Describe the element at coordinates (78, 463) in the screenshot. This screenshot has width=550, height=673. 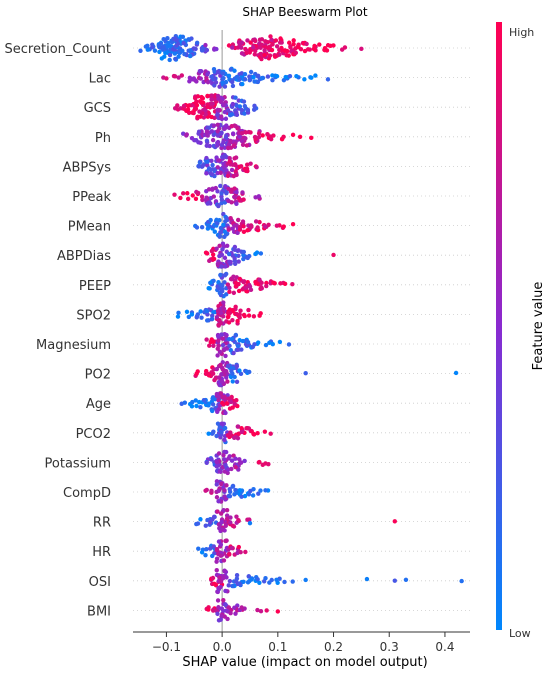
I see `feature-label: Potassium` at that location.